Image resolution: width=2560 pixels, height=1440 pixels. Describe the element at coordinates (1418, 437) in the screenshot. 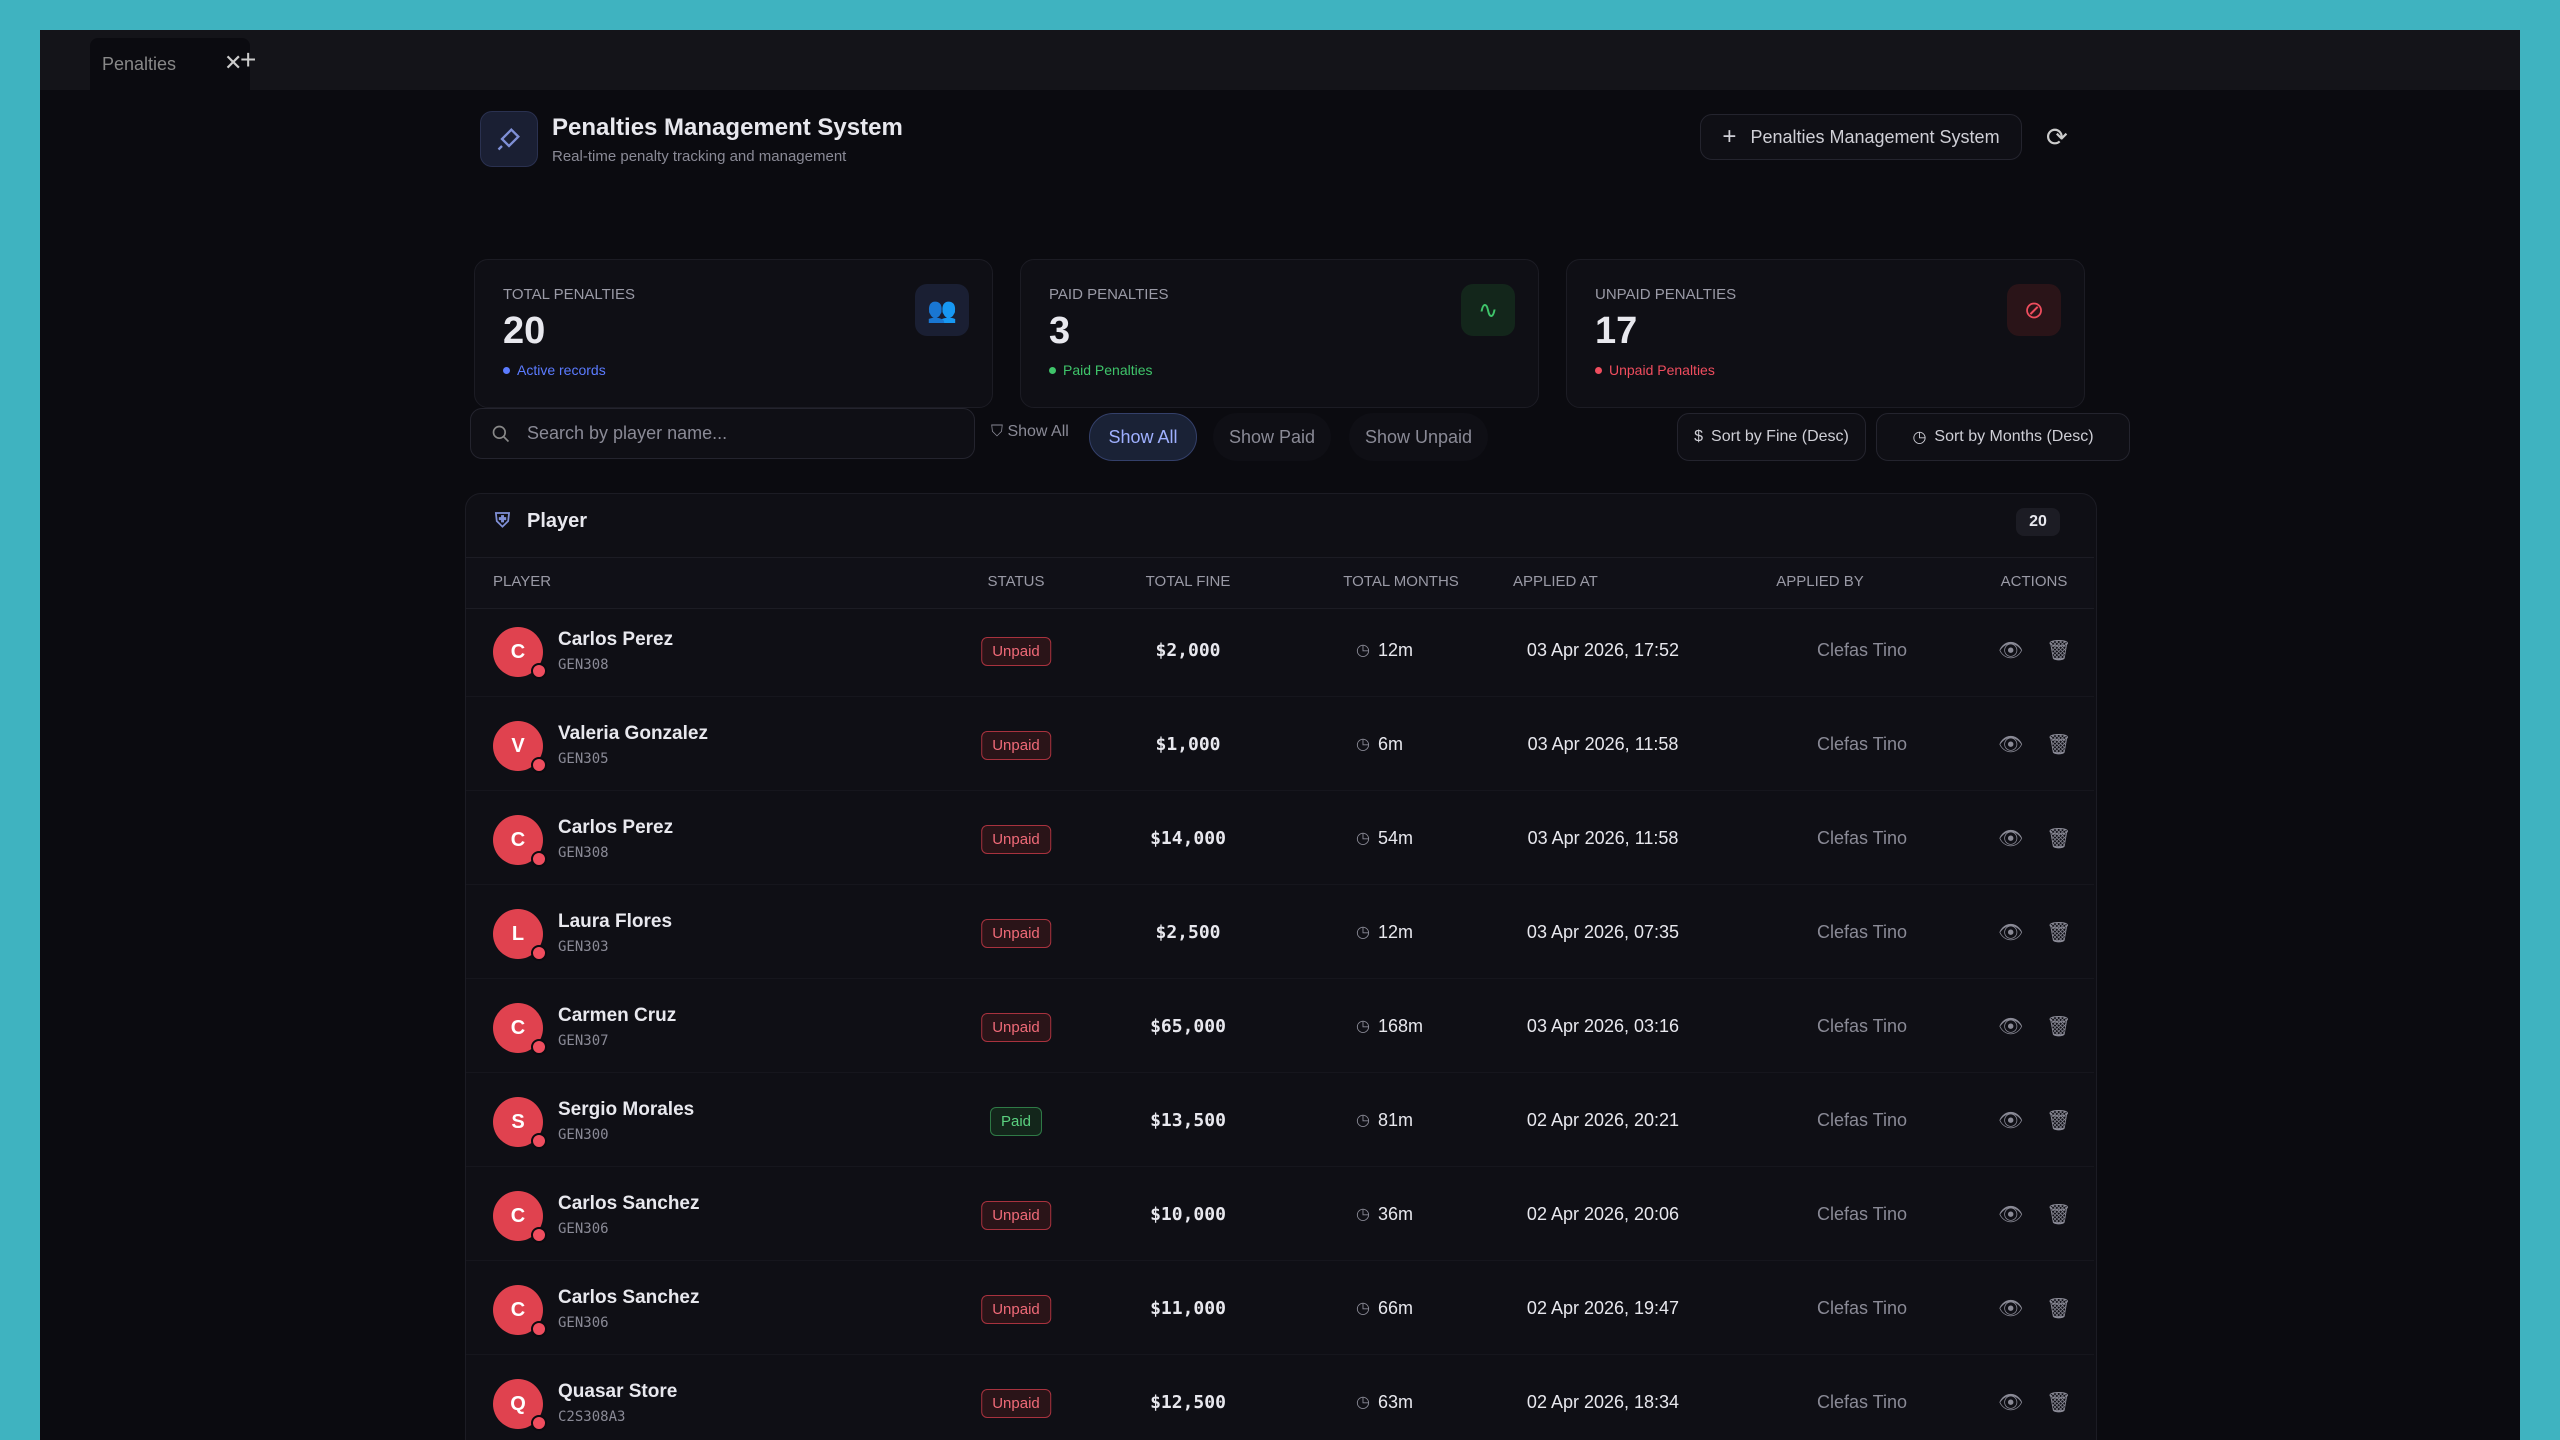

I see `filter-button: Show Unpaid` at that location.